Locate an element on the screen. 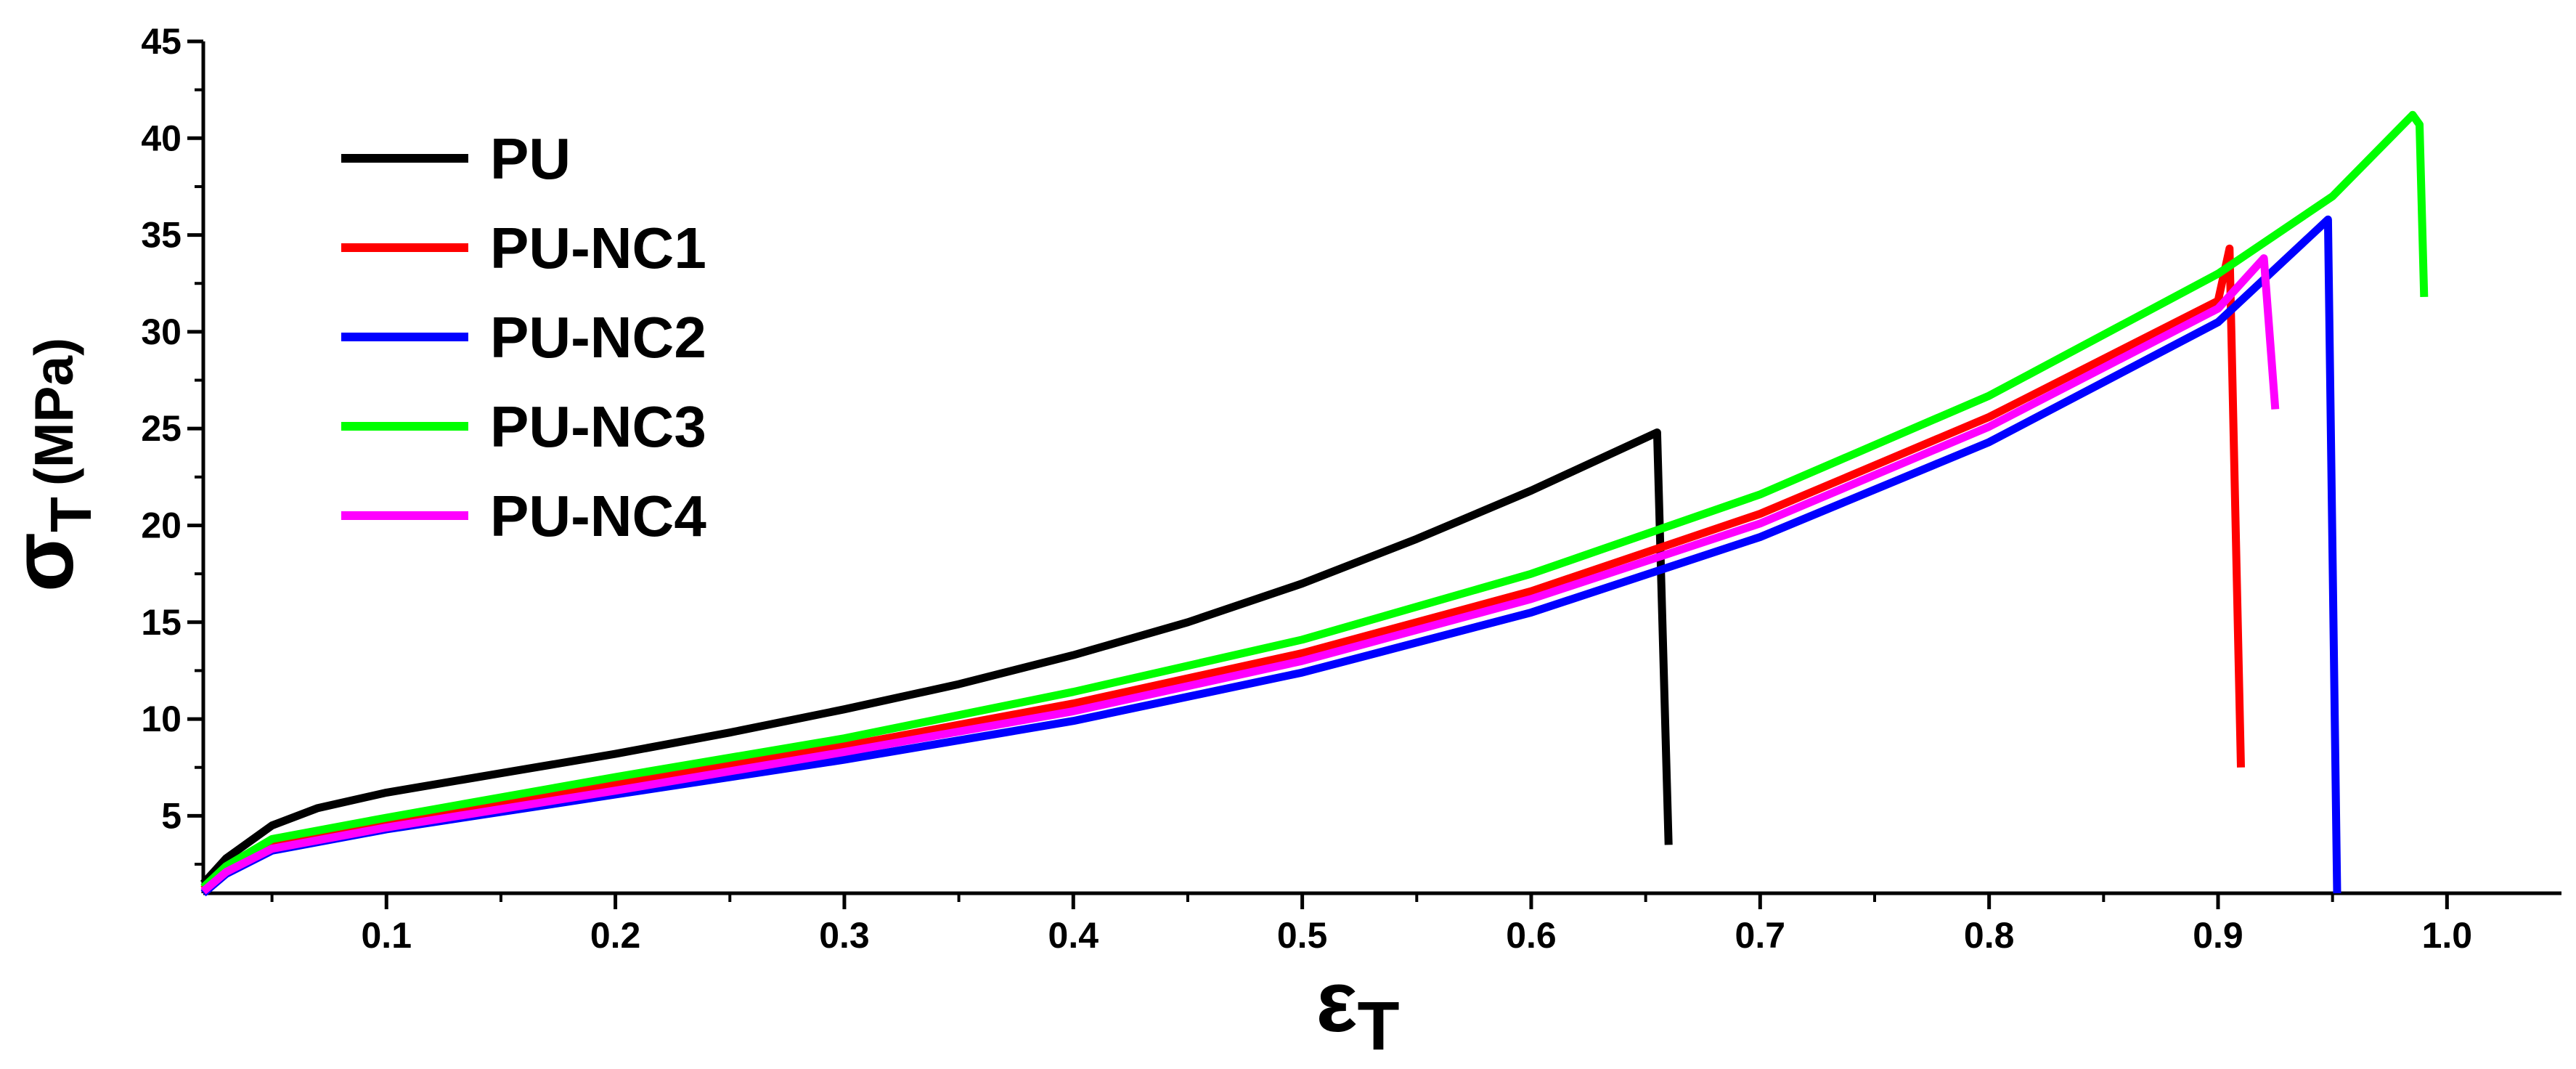 The height and width of the screenshot is (1069, 2576). x-tick-label: 0.3 is located at coordinates (844, 936).